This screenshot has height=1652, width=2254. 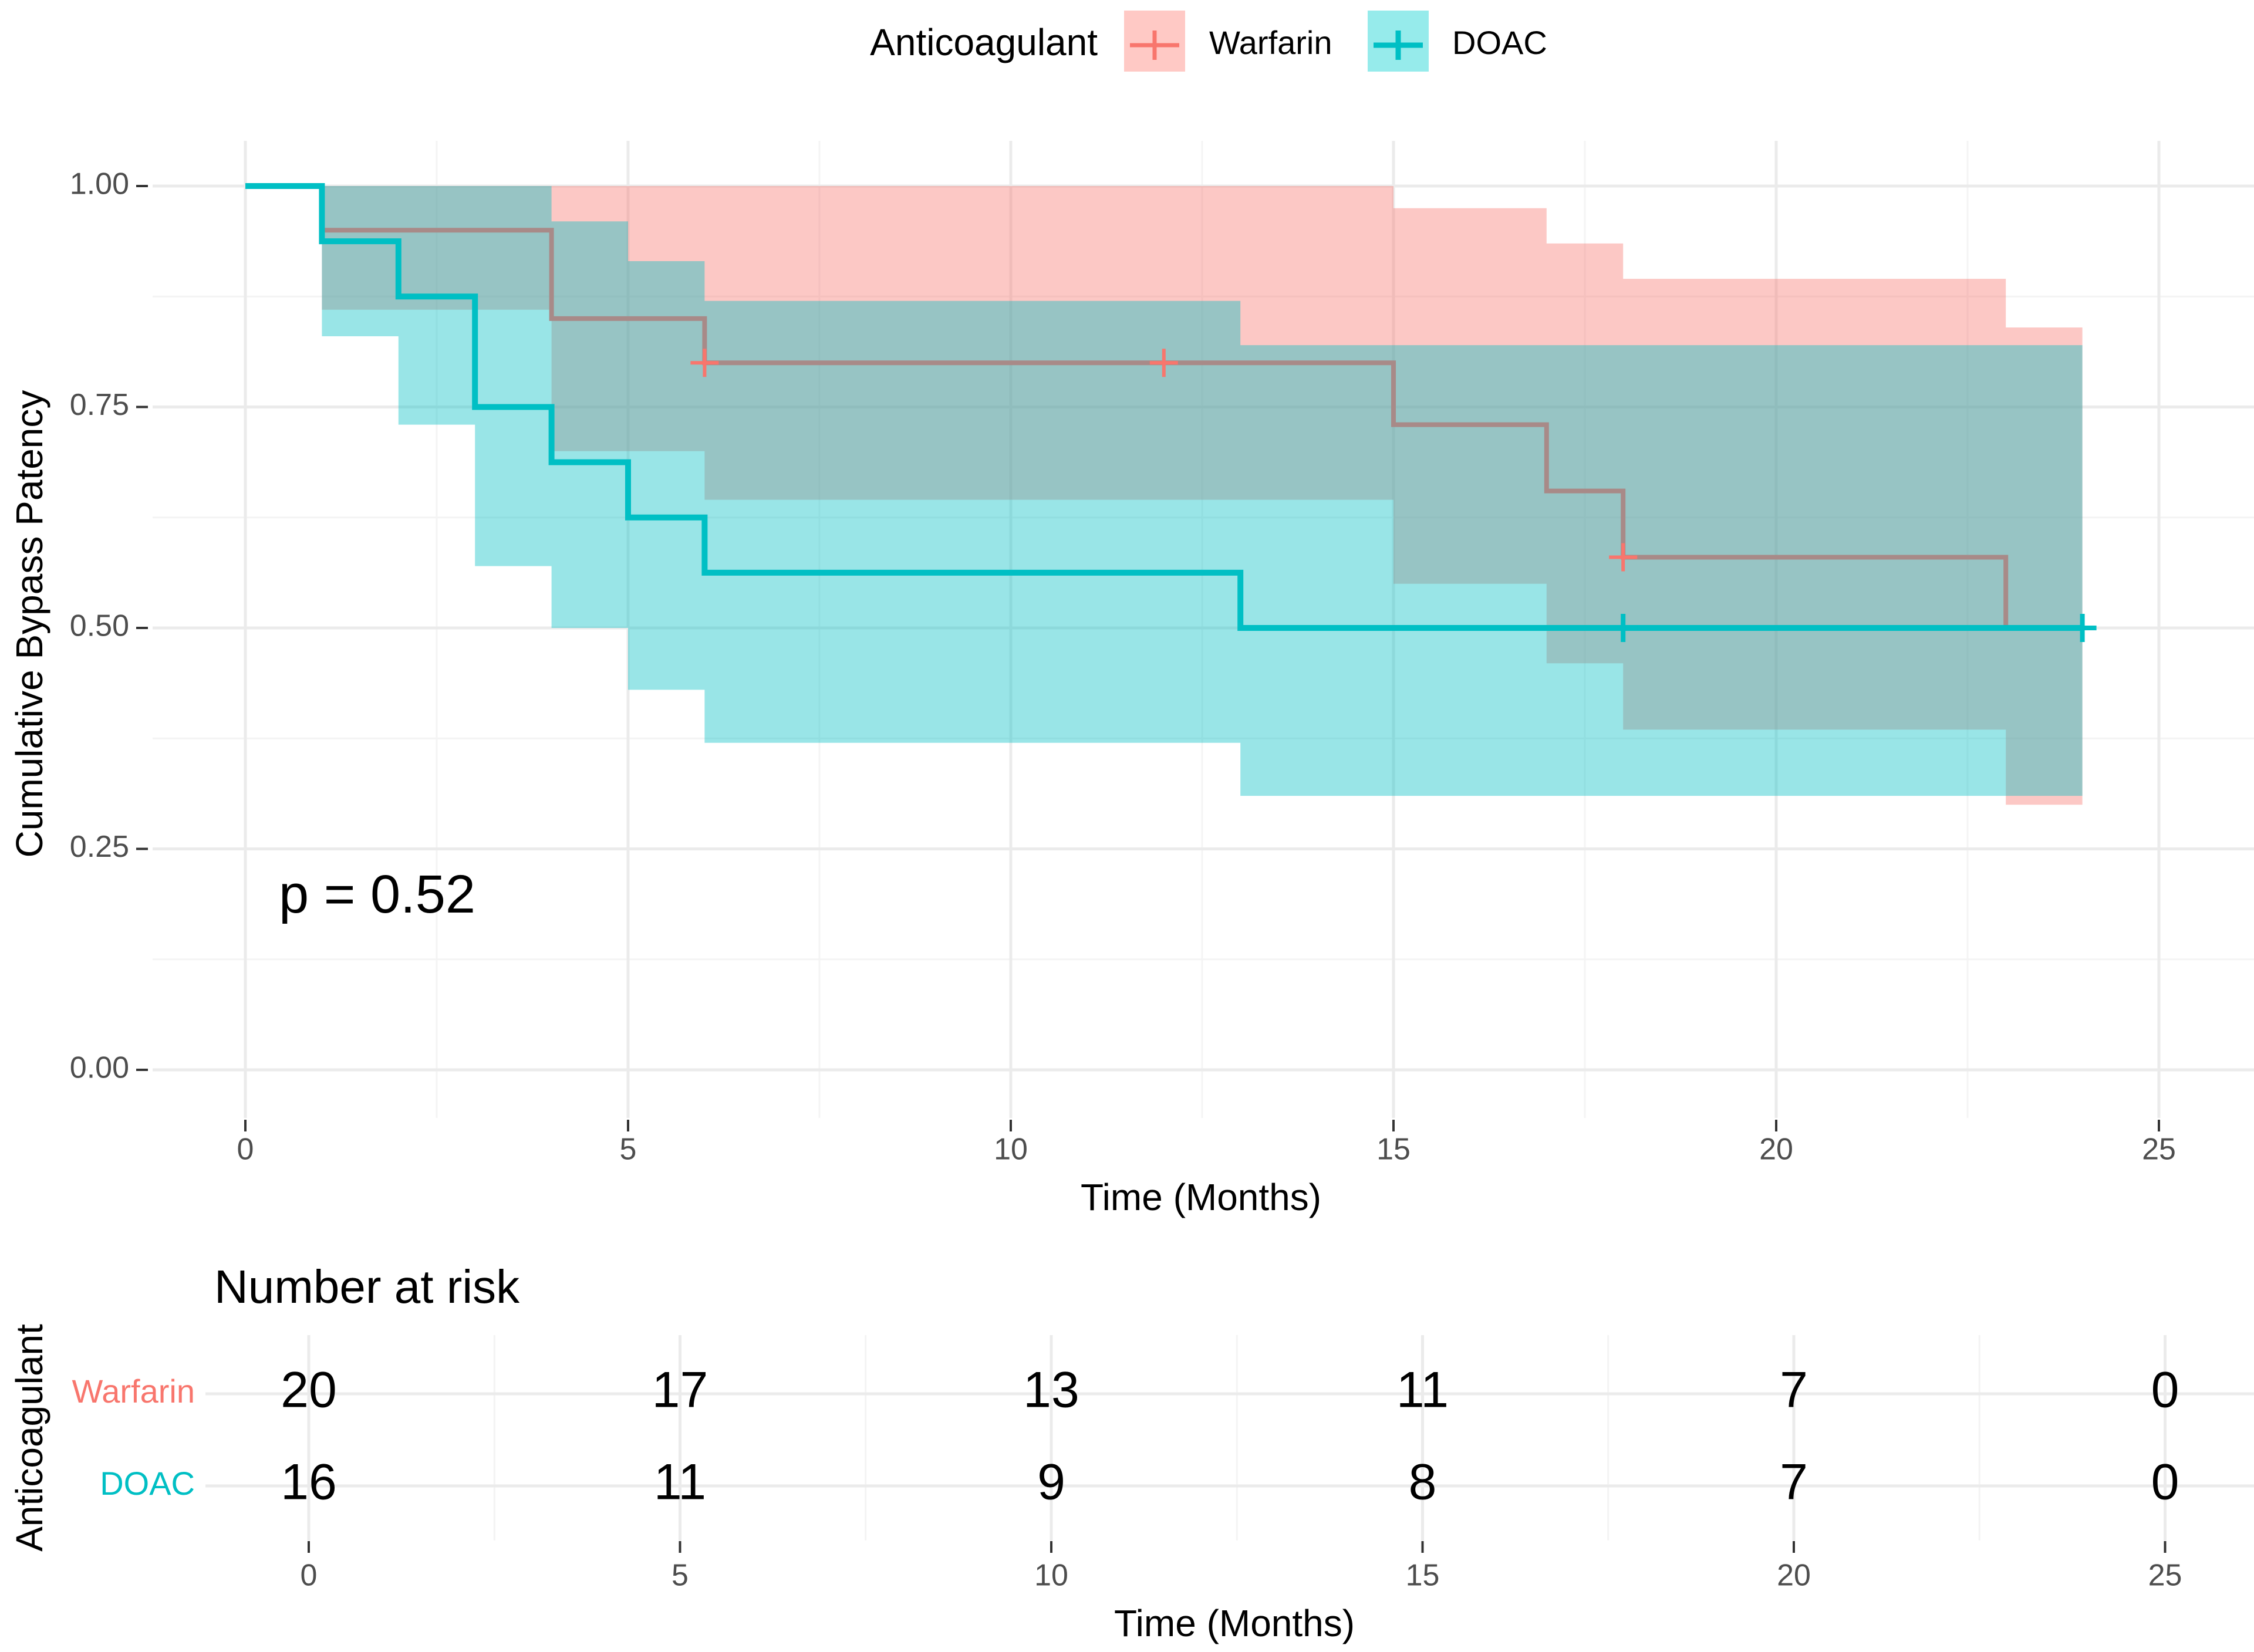 I want to click on censor-marks, so click(x=1393, y=495).